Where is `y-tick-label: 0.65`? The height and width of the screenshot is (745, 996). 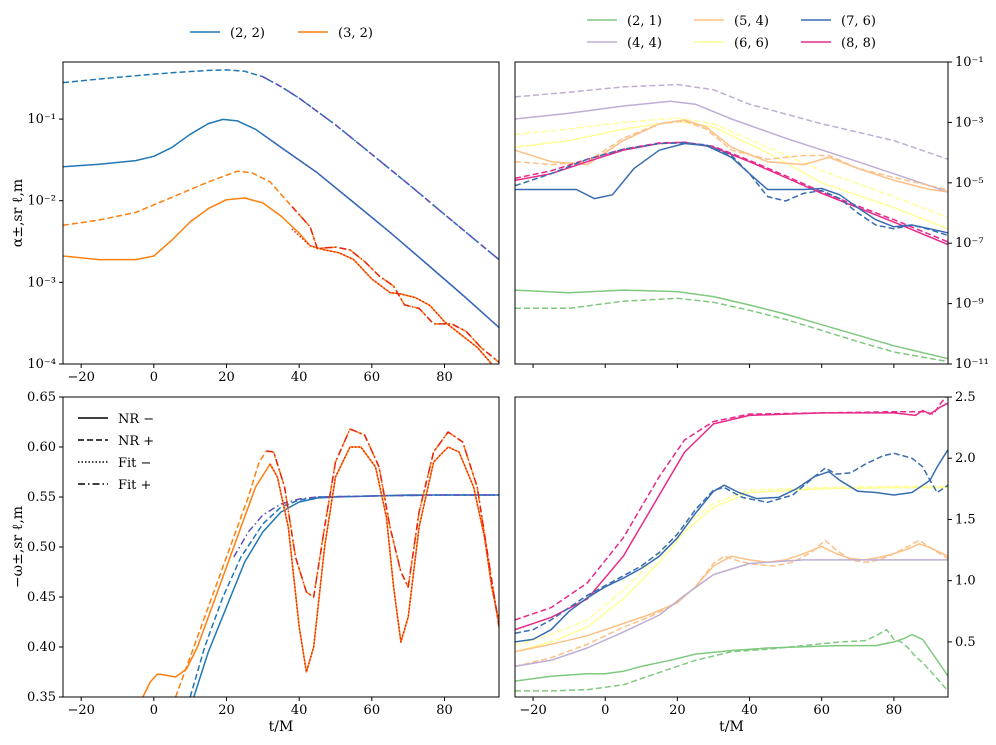
y-tick-label: 0.65 is located at coordinates (41, 397).